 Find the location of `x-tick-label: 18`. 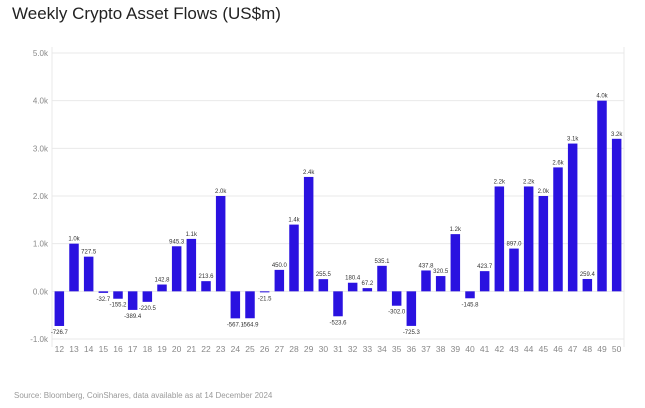

x-tick-label: 18 is located at coordinates (148, 349).